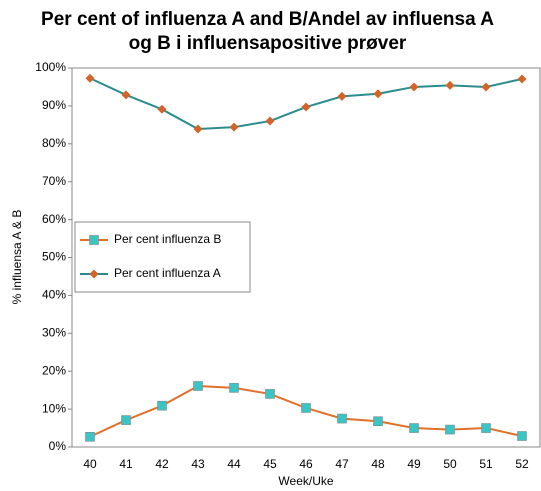 The height and width of the screenshot is (491, 541). What do you see at coordinates (378, 464) in the screenshot?
I see `x-tick-label: 48` at bounding box center [378, 464].